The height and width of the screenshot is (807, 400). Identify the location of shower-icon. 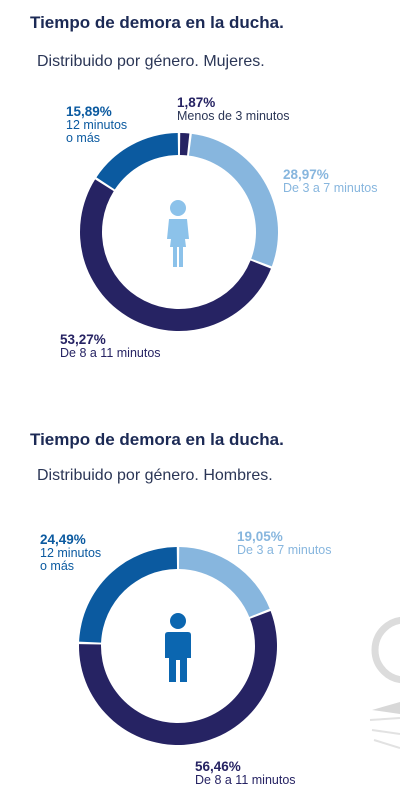
(384, 725).